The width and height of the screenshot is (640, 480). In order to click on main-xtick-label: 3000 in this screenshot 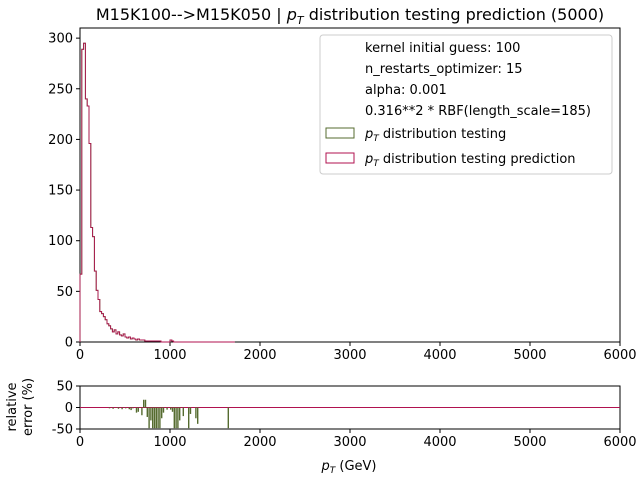, I will do `click(349, 355)`.